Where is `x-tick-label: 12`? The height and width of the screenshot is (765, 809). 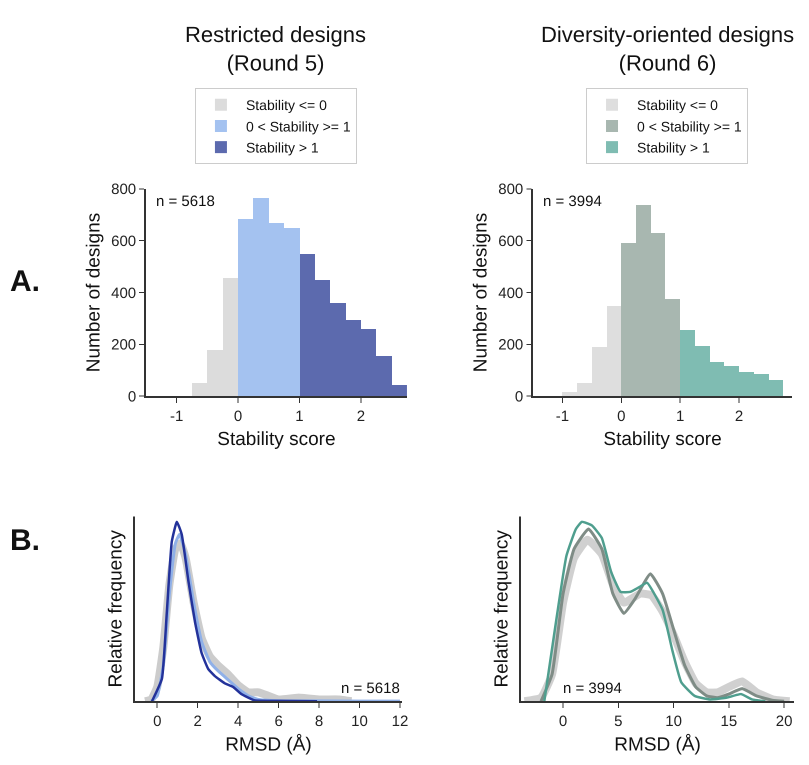
x-tick-label: 12 is located at coordinates (400, 721).